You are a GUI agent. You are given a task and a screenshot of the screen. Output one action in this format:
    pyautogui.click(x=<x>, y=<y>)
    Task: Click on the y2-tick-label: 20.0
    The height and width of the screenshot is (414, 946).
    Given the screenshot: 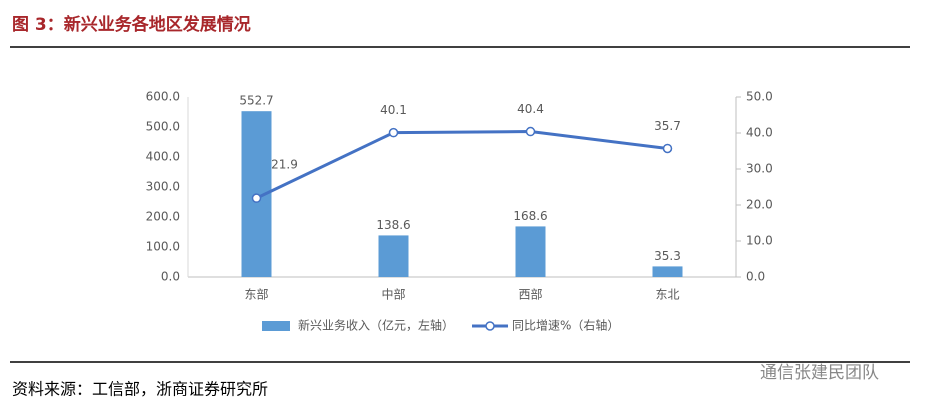 What is the action you would take?
    pyautogui.click(x=759, y=205)
    